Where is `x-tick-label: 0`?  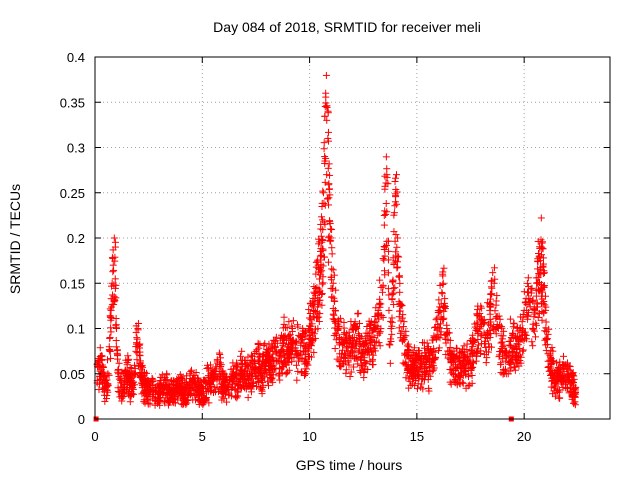
x-tick-label: 0 is located at coordinates (94, 436).